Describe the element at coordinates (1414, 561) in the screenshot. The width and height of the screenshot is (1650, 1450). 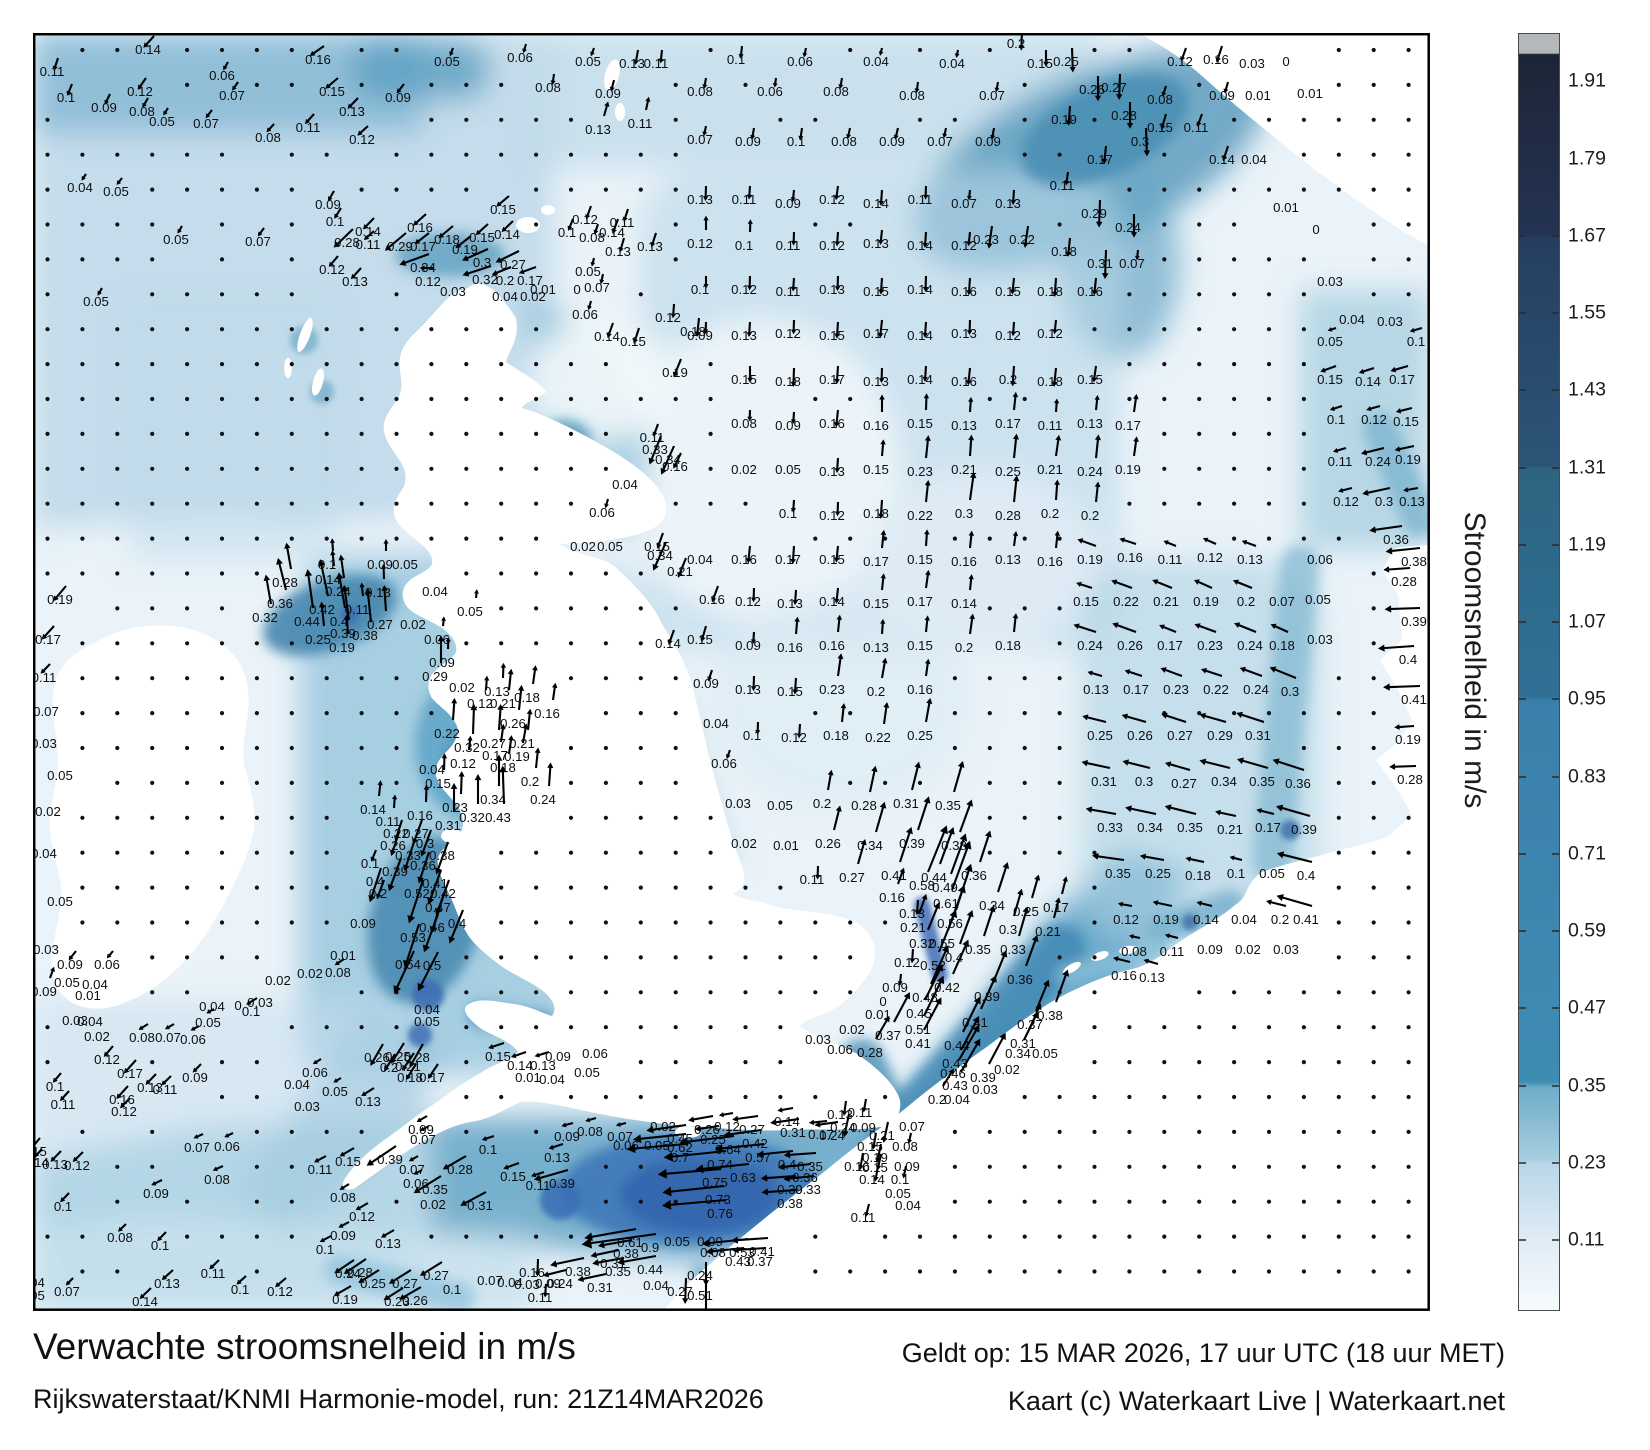
I see `svg-text: 0.38` at that location.